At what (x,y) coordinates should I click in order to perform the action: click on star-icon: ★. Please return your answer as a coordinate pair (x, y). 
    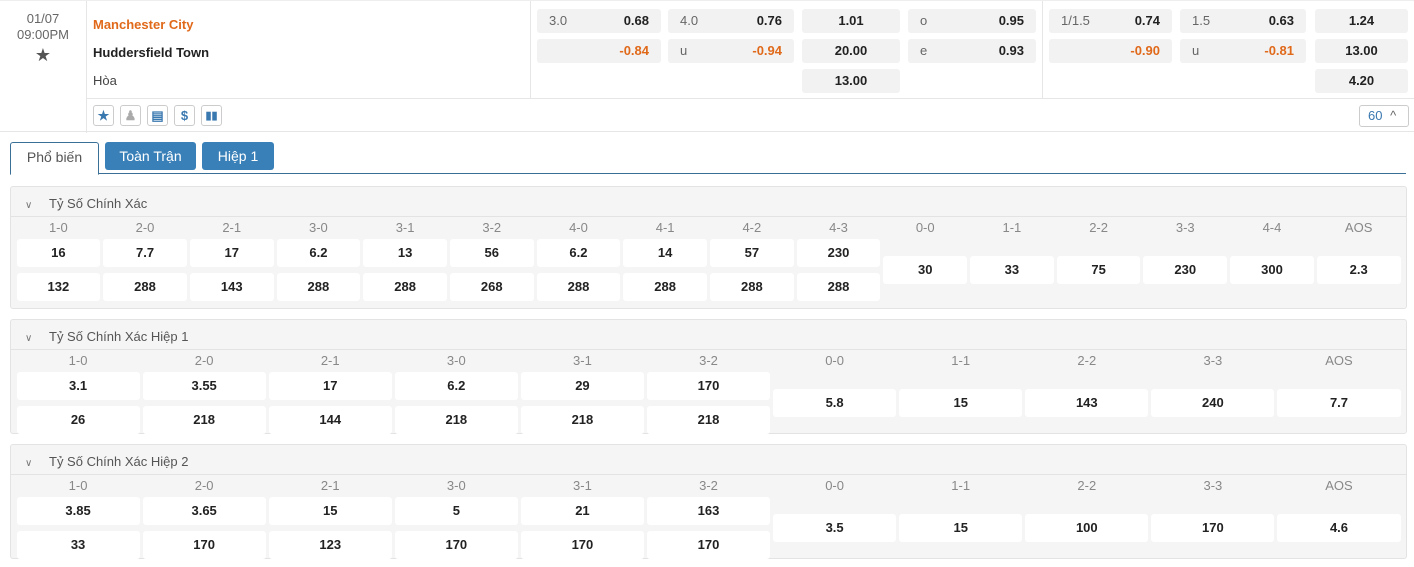
    Looking at the image, I should click on (103, 115).